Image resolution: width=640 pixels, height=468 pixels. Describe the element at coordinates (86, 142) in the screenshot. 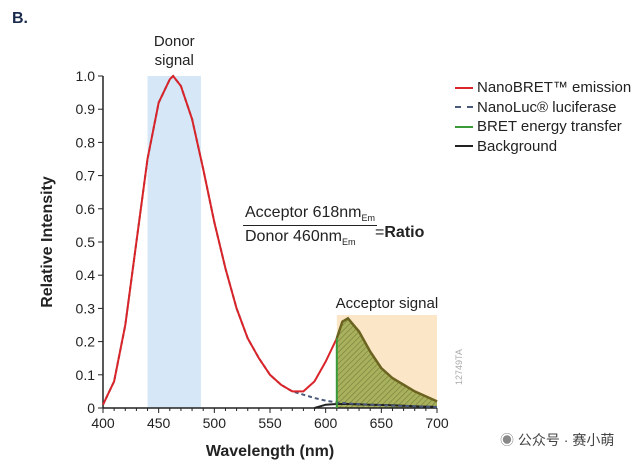

I see `y-tick-label: 0.8` at that location.